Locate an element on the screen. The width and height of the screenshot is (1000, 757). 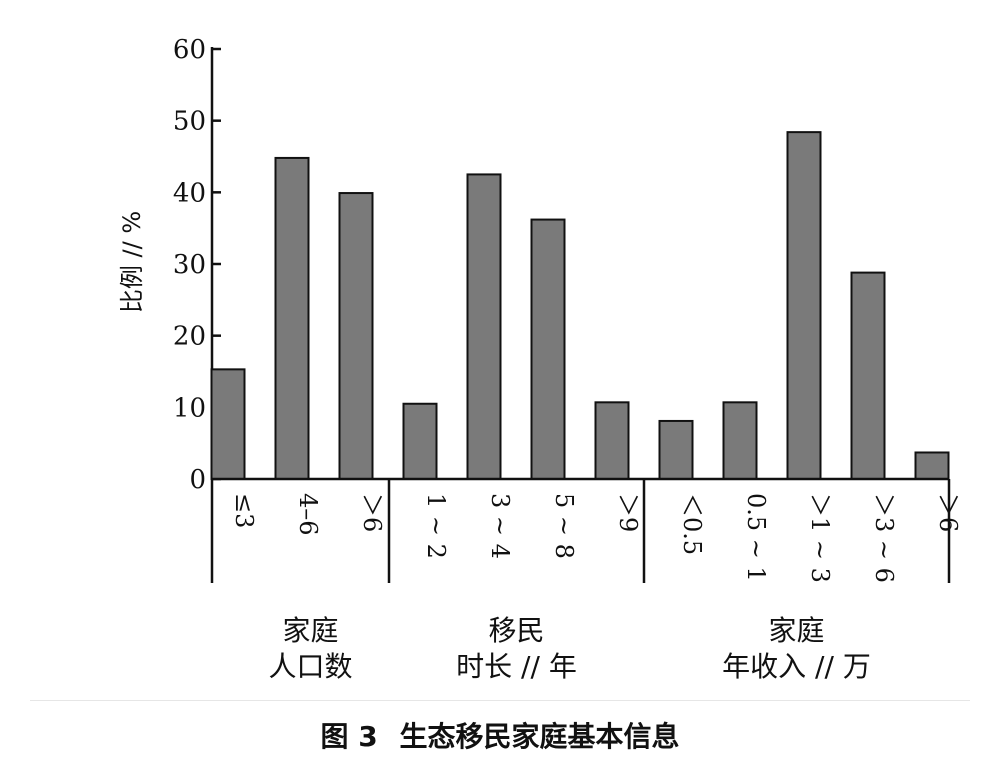
category-label: ≤3 is located at coordinates (244, 510).